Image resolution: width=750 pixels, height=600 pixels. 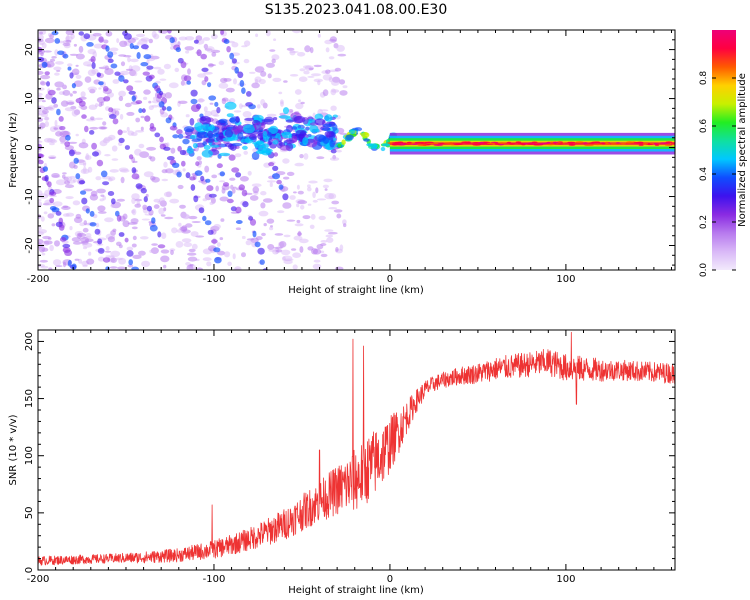 I want to click on snr-y-tick-label: 100, so click(x=29, y=455).